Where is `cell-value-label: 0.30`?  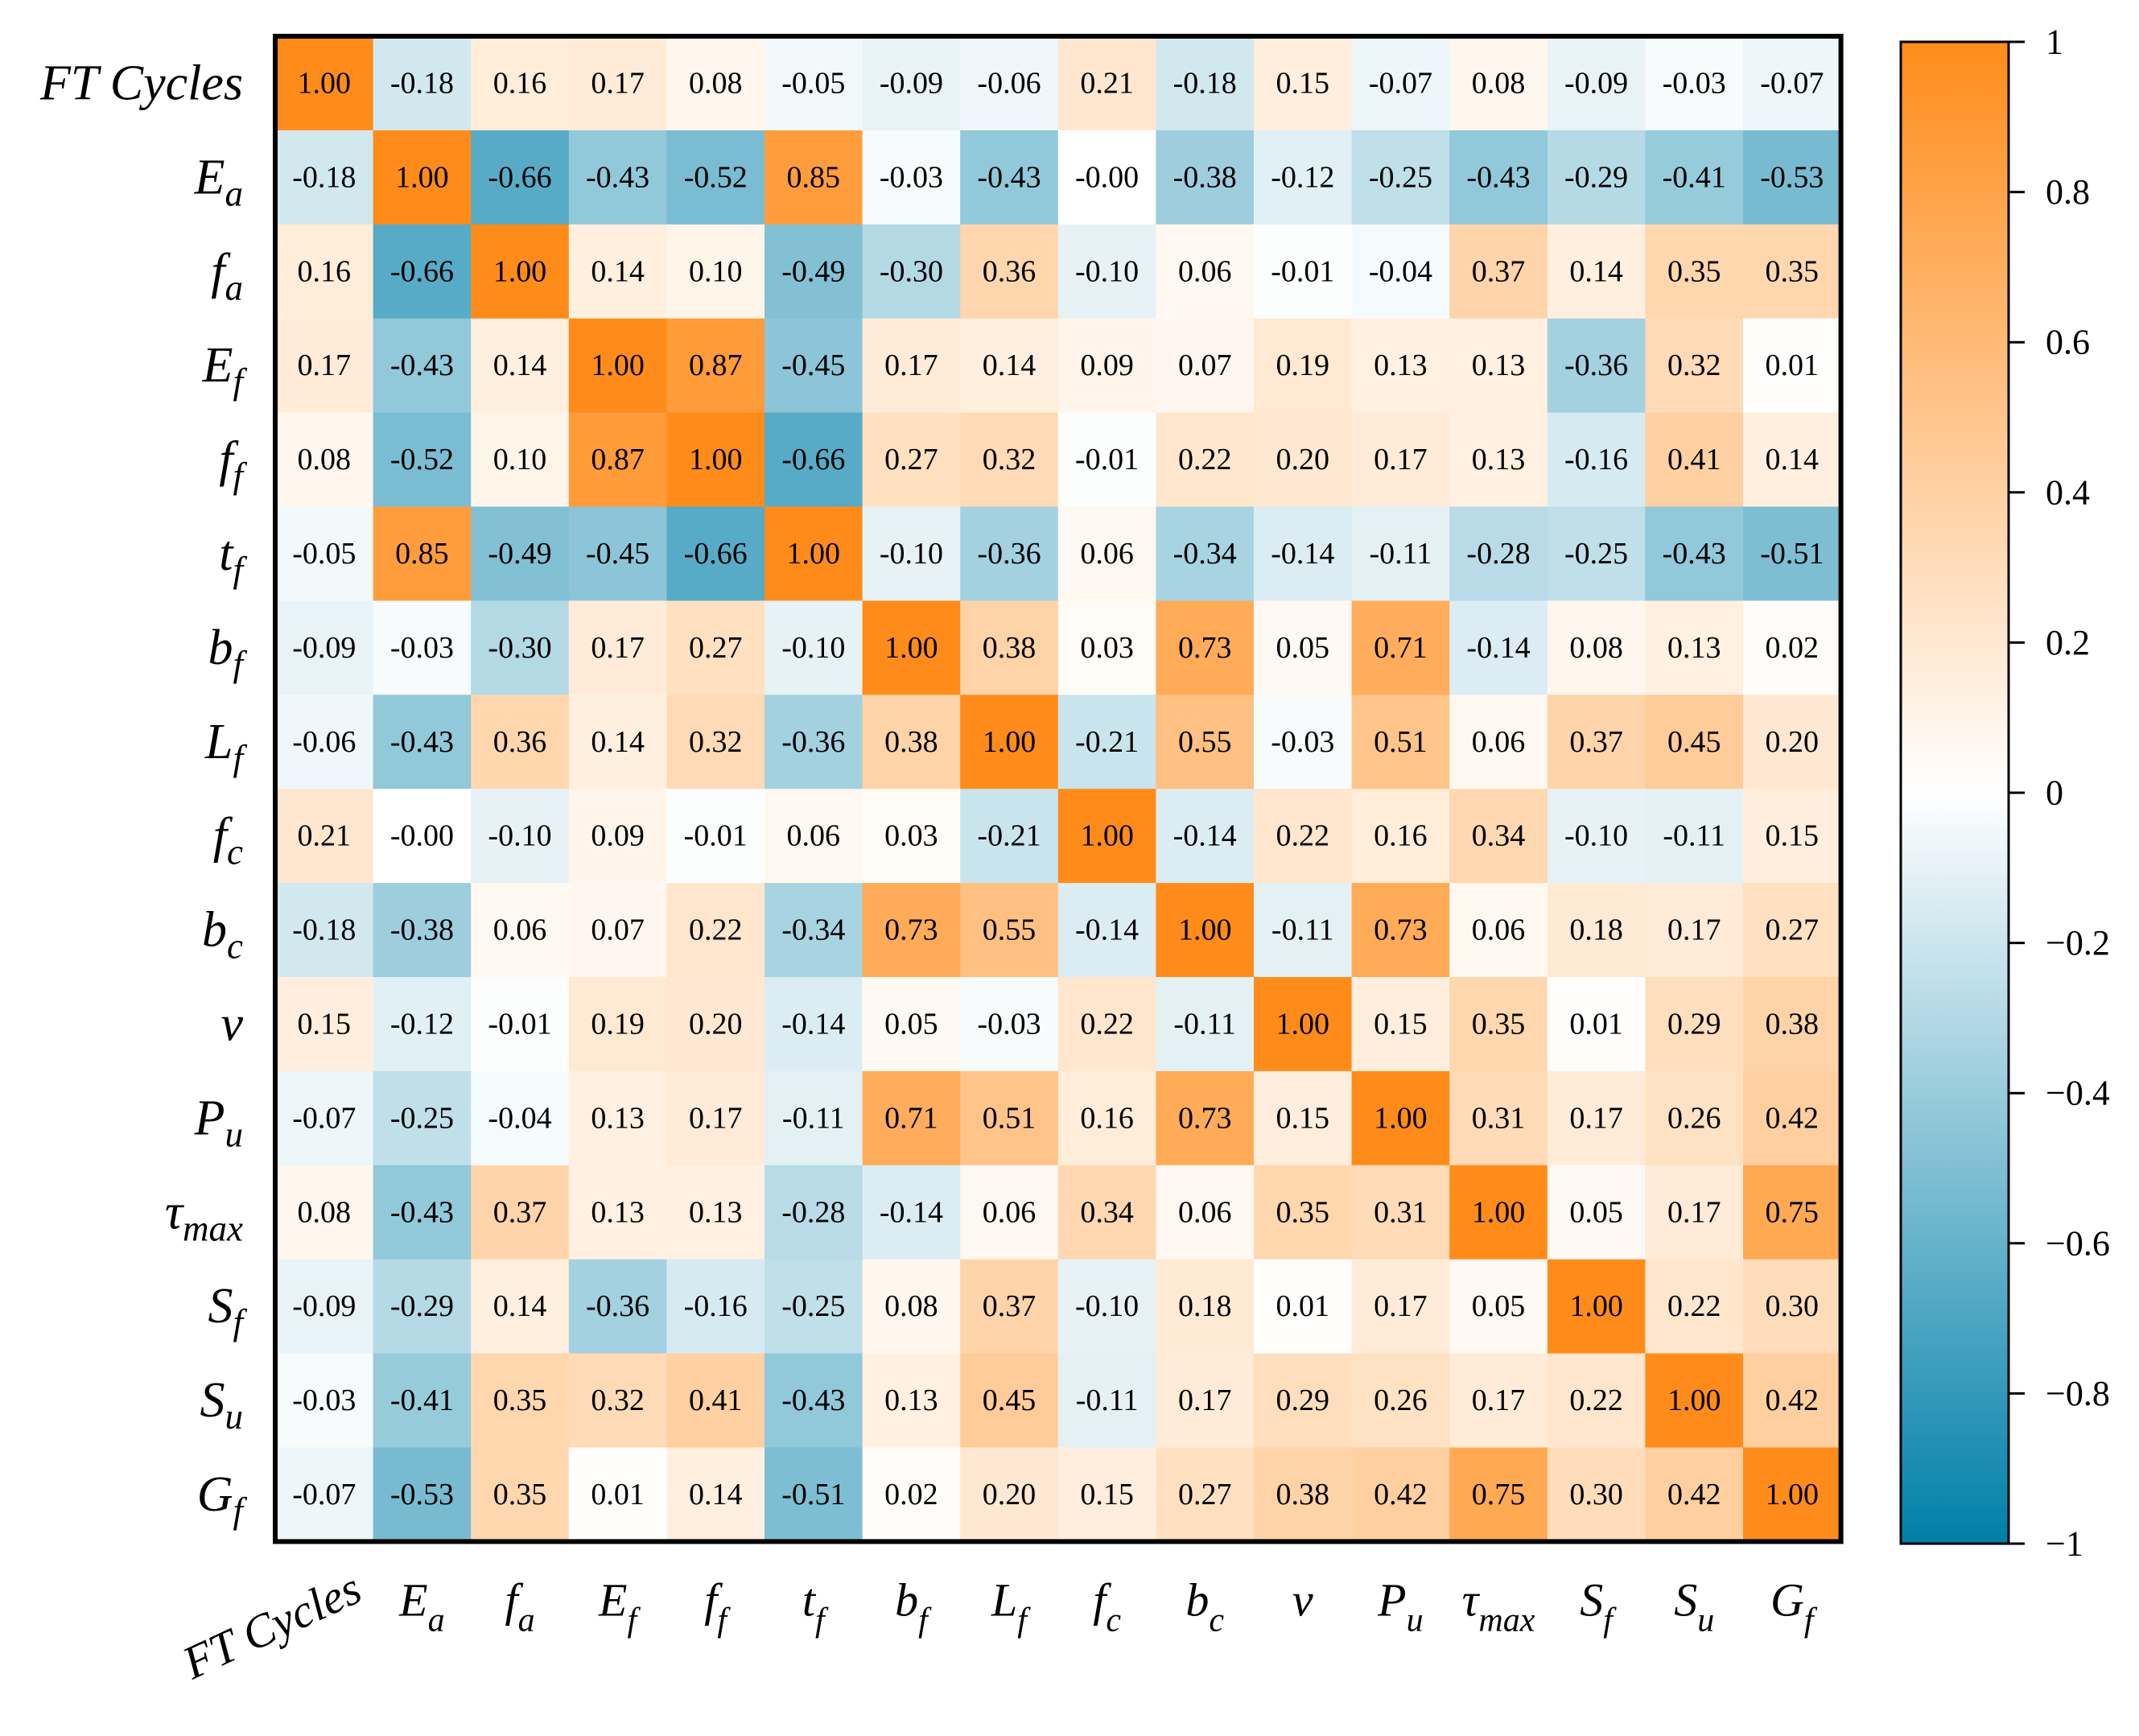 cell-value-label: 0.30 is located at coordinates (1596, 1494).